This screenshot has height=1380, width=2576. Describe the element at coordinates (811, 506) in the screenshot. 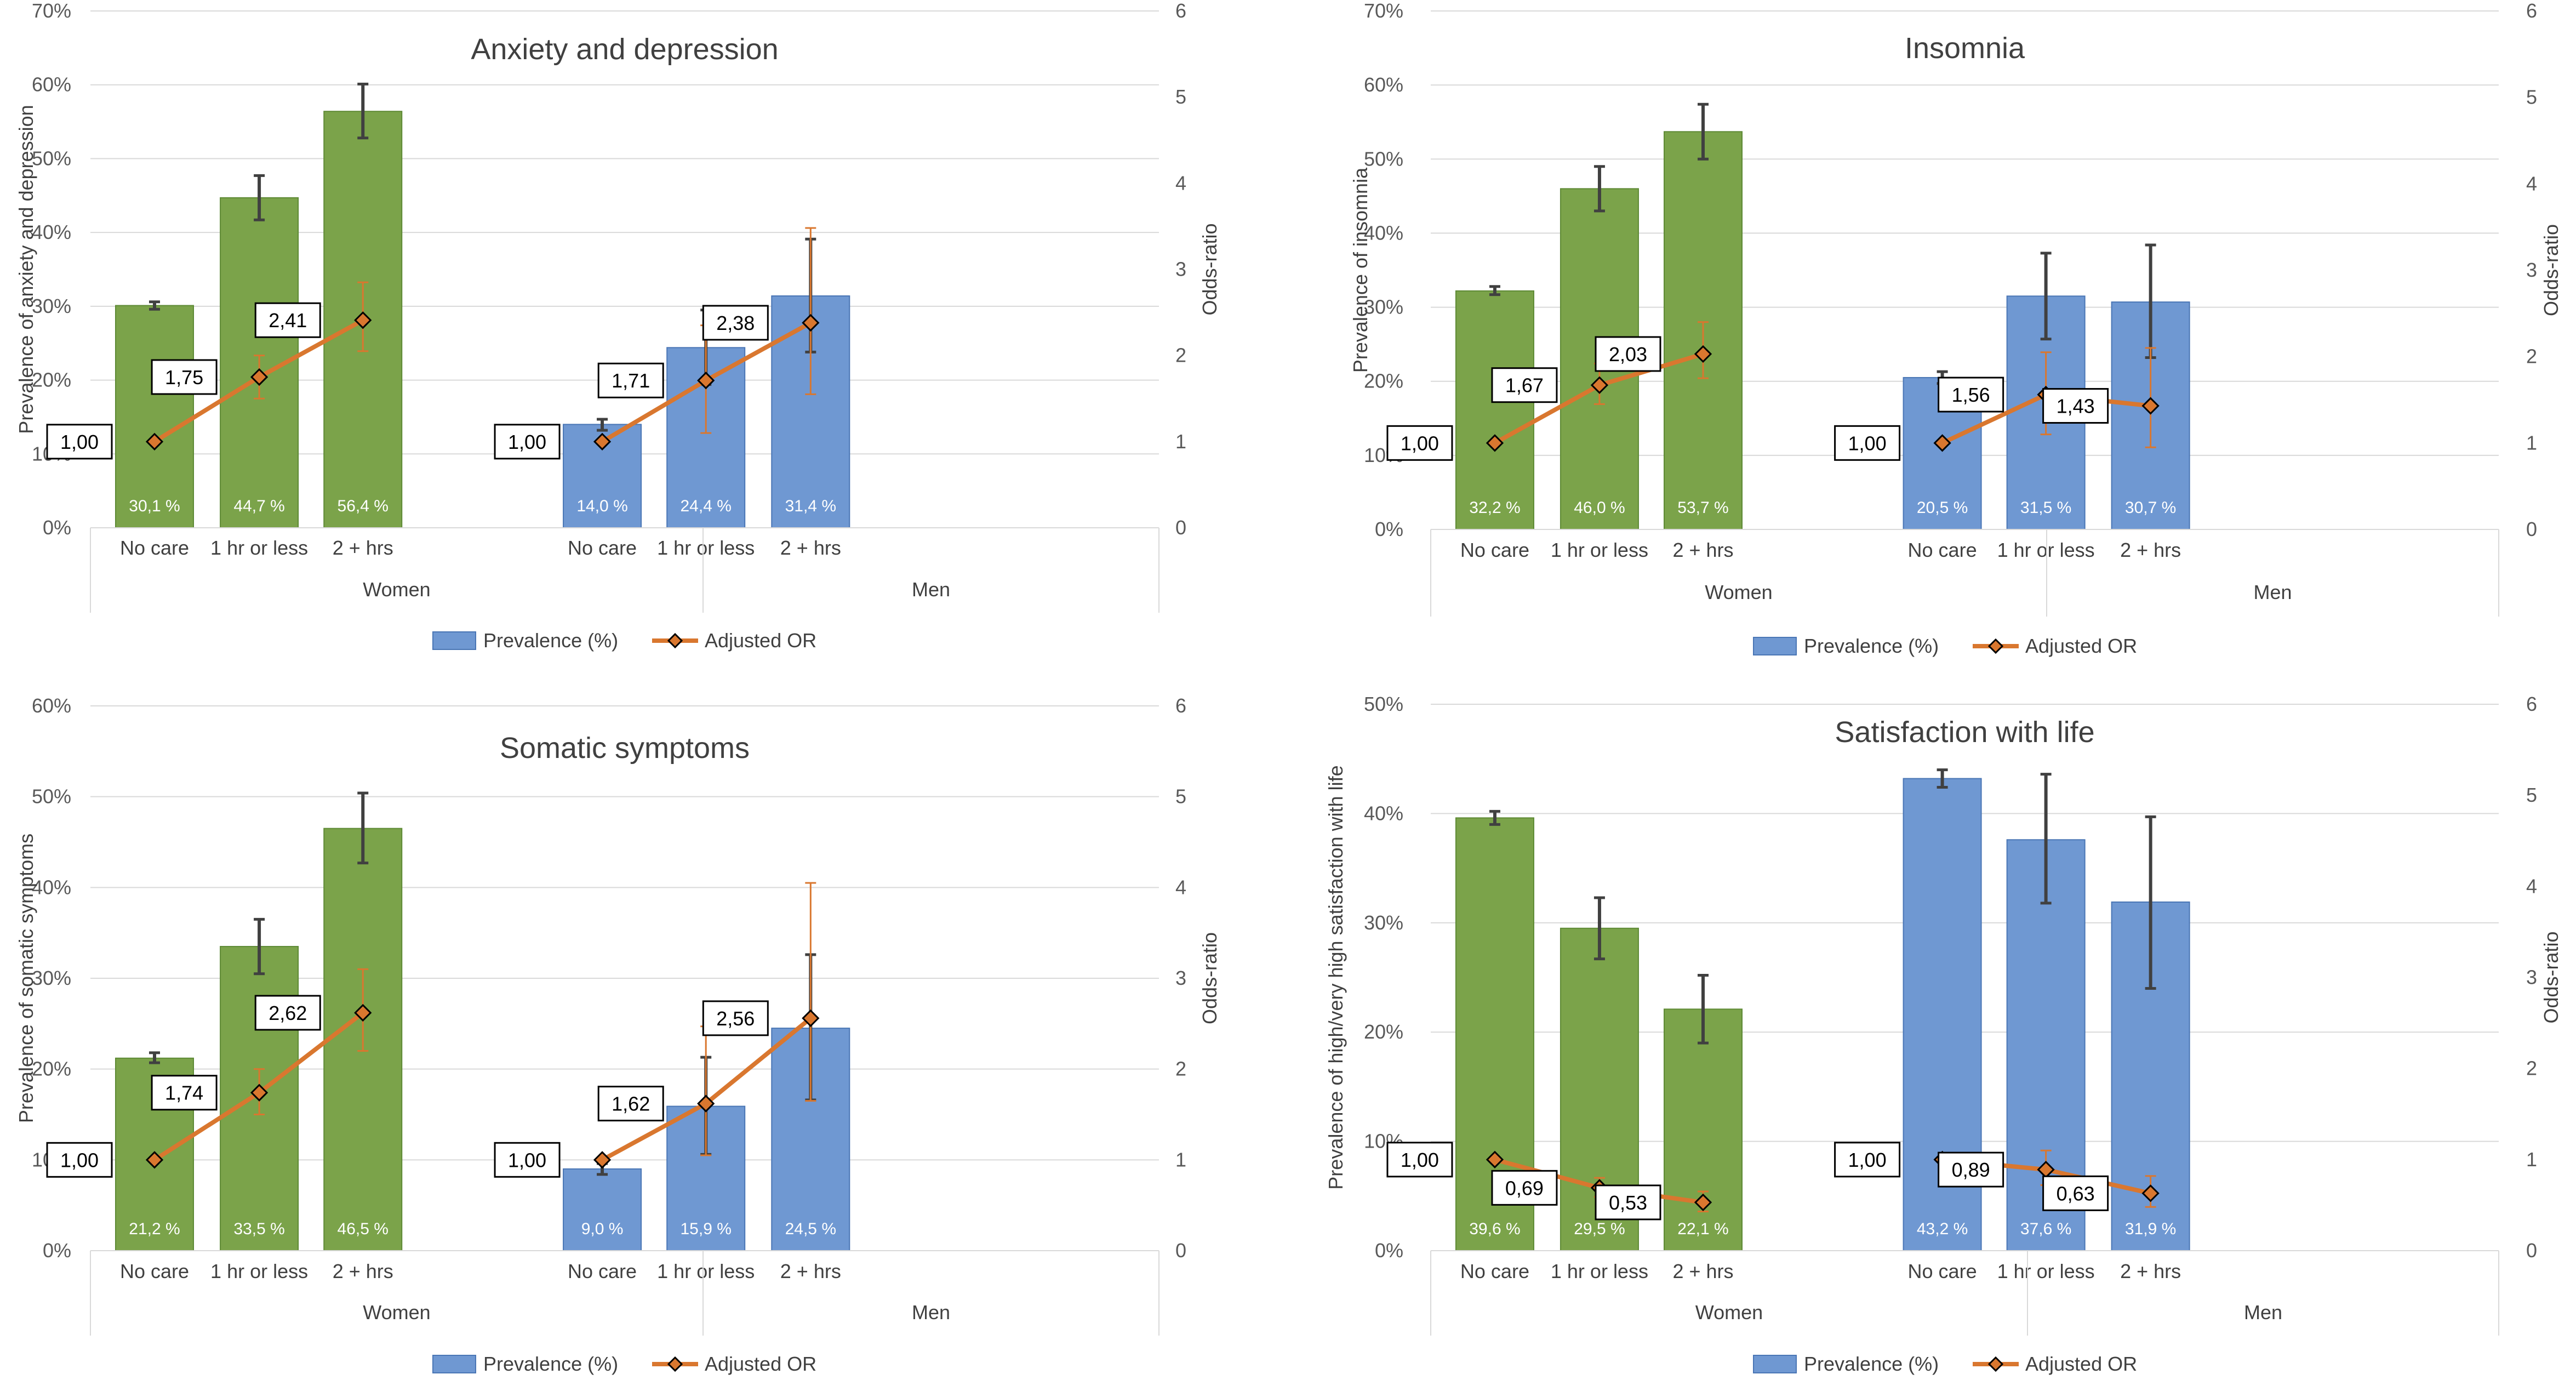

I see `bar-data-label: 31,4 %` at that location.